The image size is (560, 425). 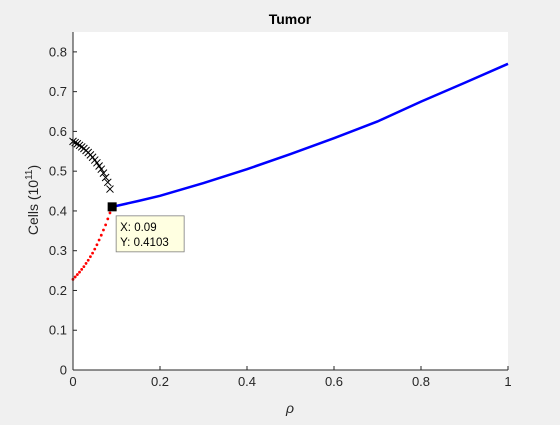 I want to click on y-tick-label: 0.6, so click(x=58, y=131).